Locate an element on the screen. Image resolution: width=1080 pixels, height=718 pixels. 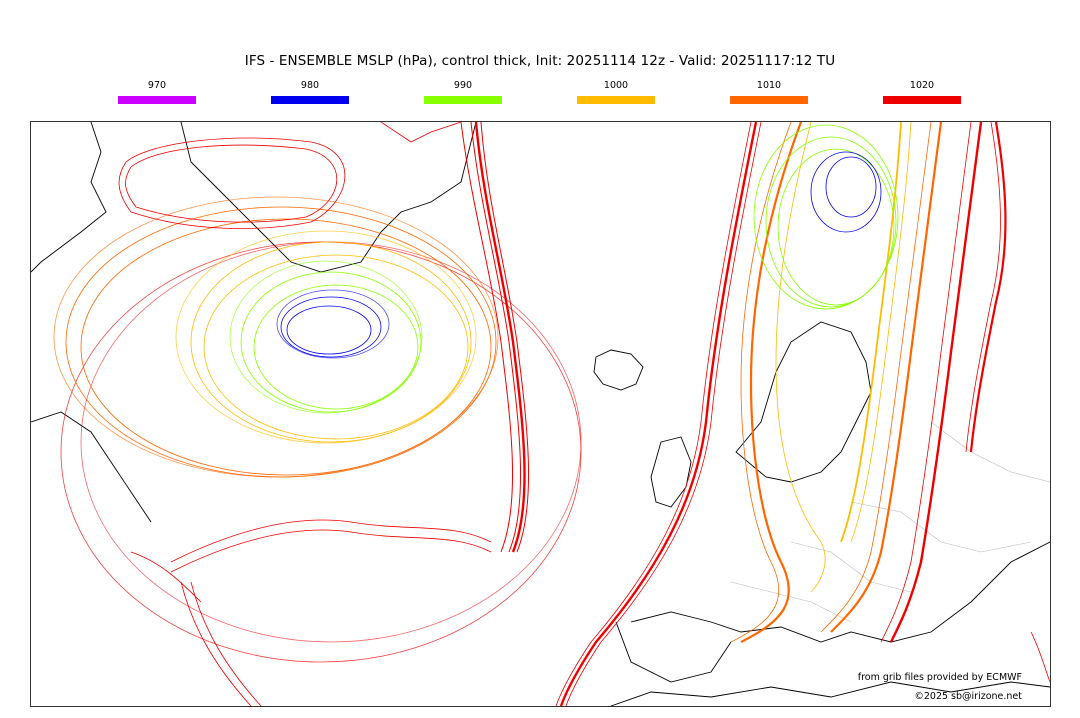
legend-label: 990 is located at coordinates (463, 85).